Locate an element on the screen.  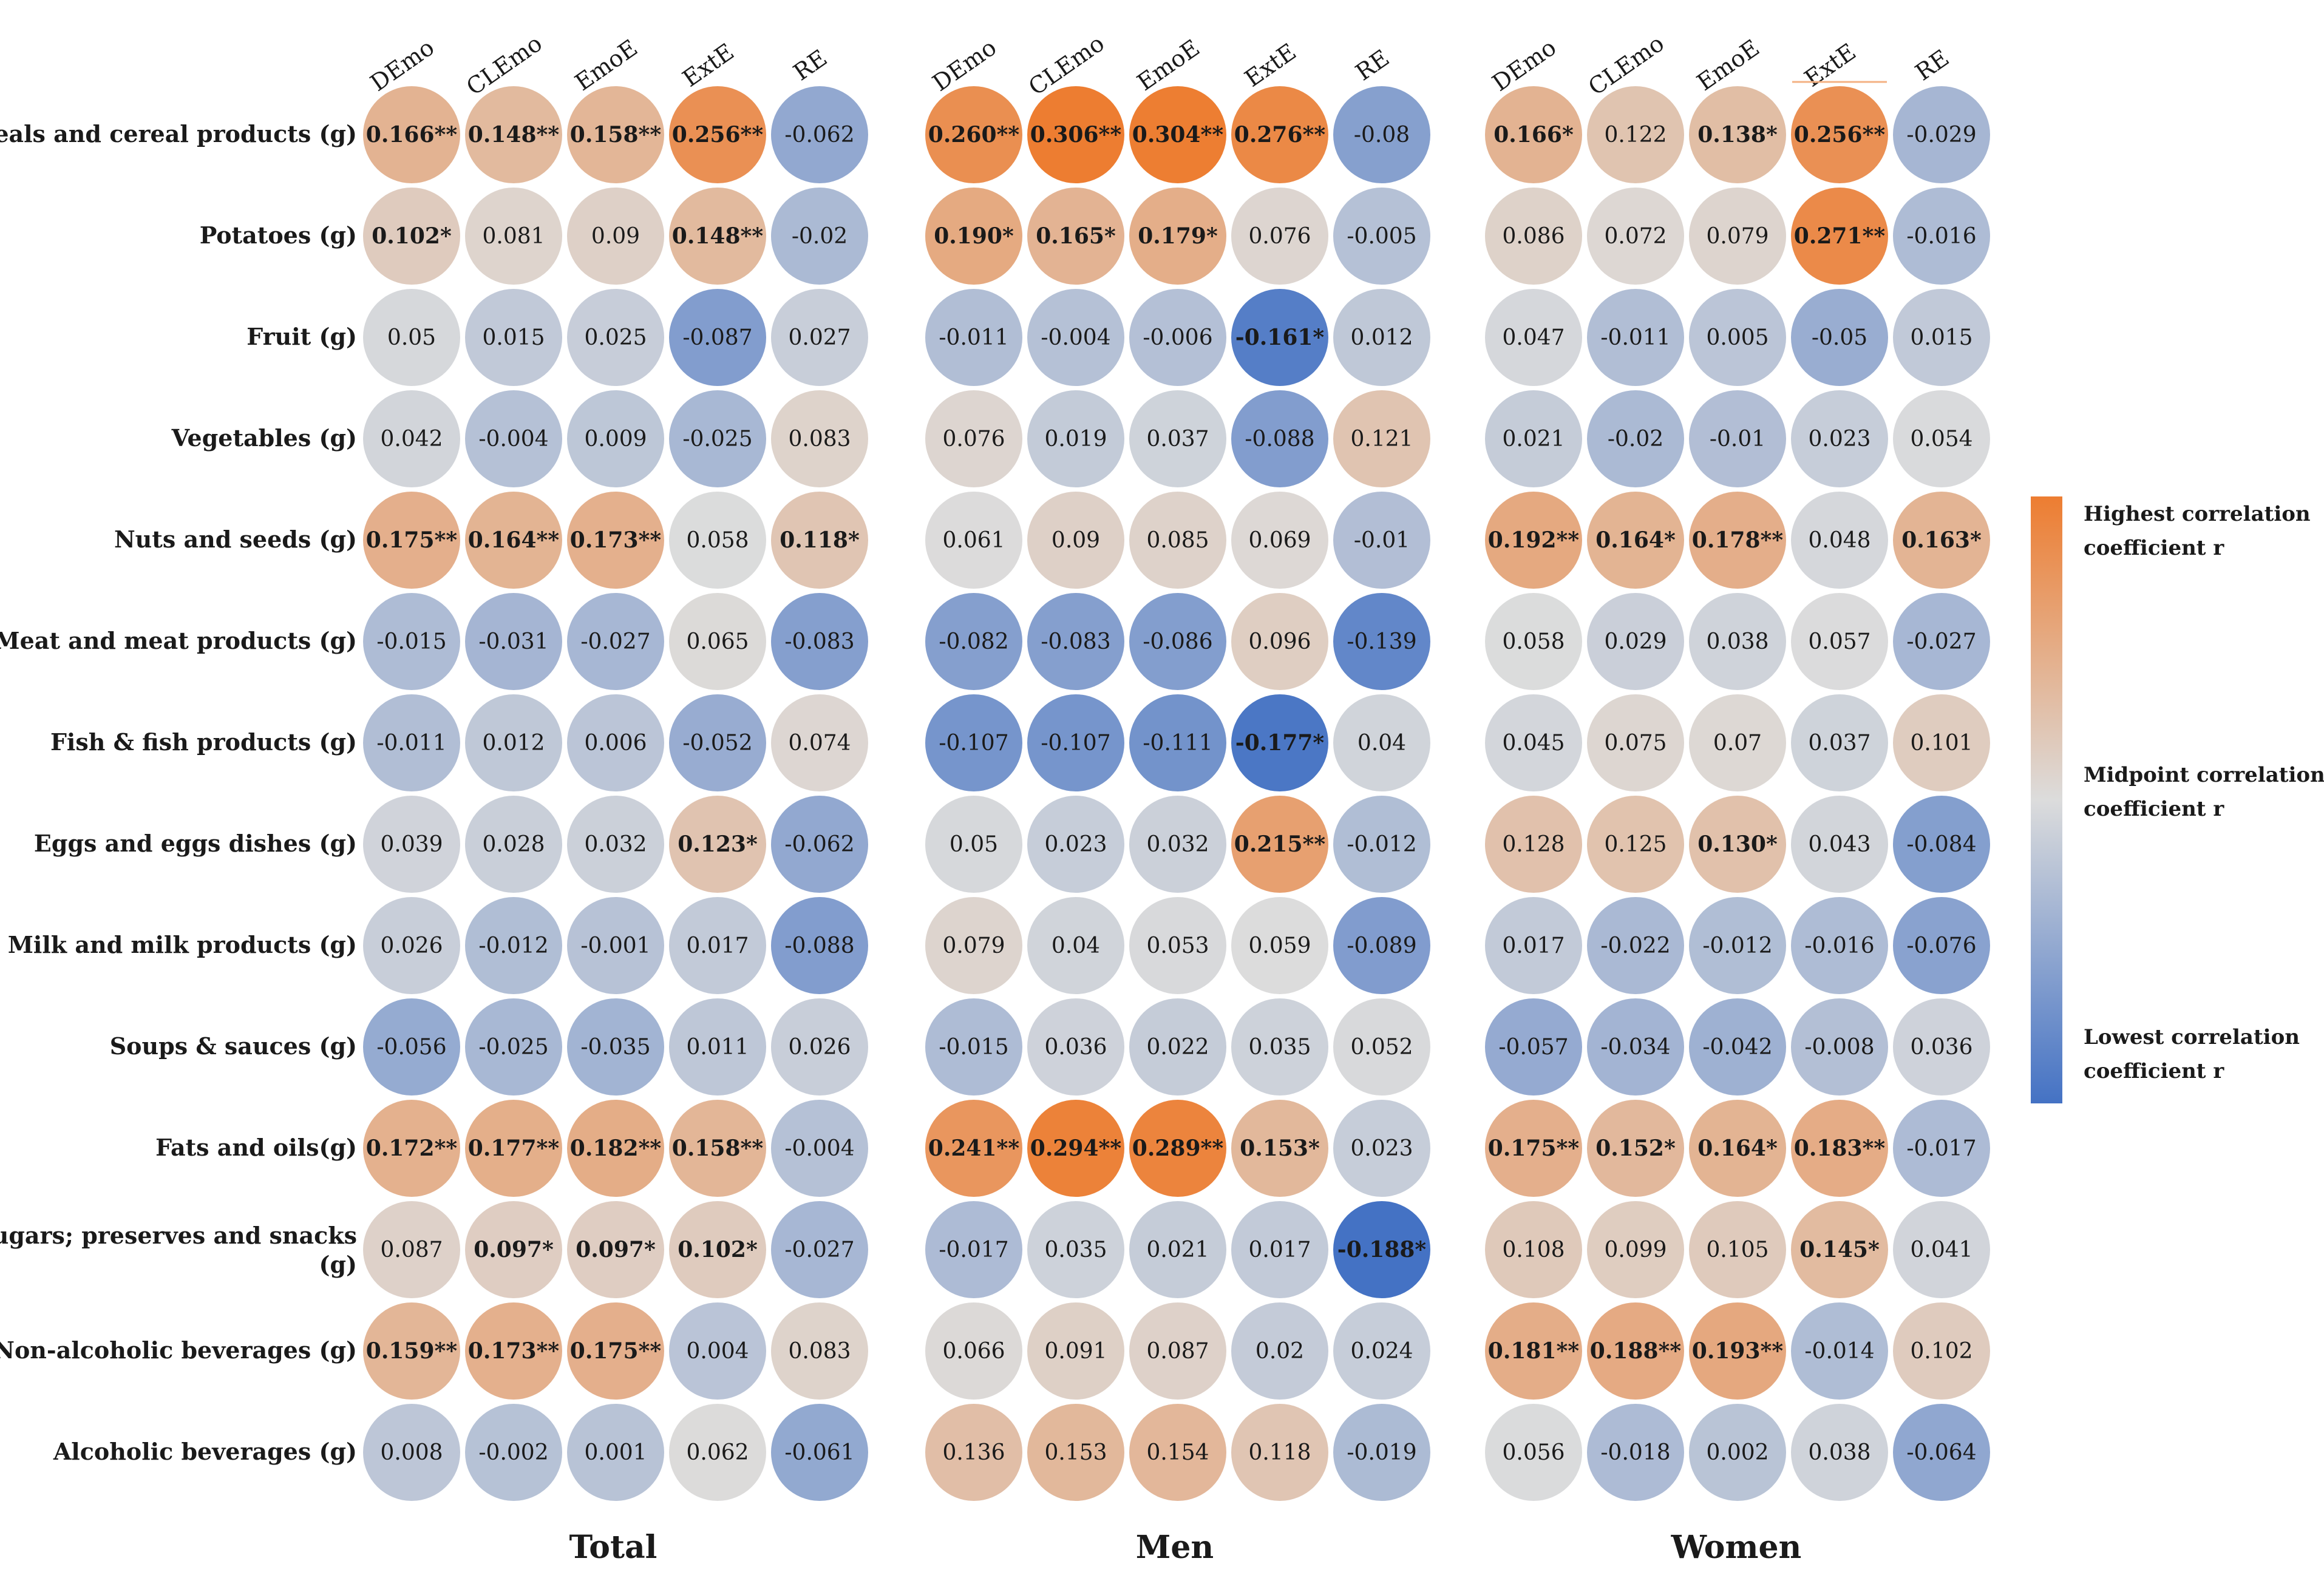
cell-men-fruit-g-exte is located at coordinates (1279, 337).